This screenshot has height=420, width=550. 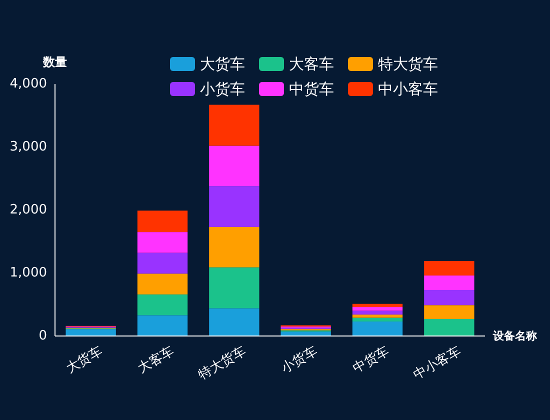 I want to click on x-tick-label: 大货车, so click(x=85, y=360).